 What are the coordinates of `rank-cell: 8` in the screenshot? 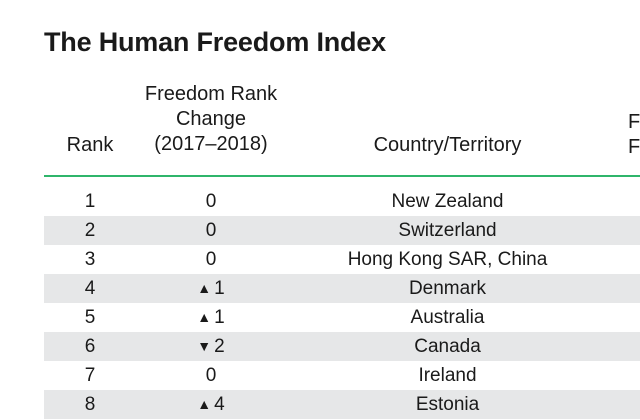 It's located at (90, 404).